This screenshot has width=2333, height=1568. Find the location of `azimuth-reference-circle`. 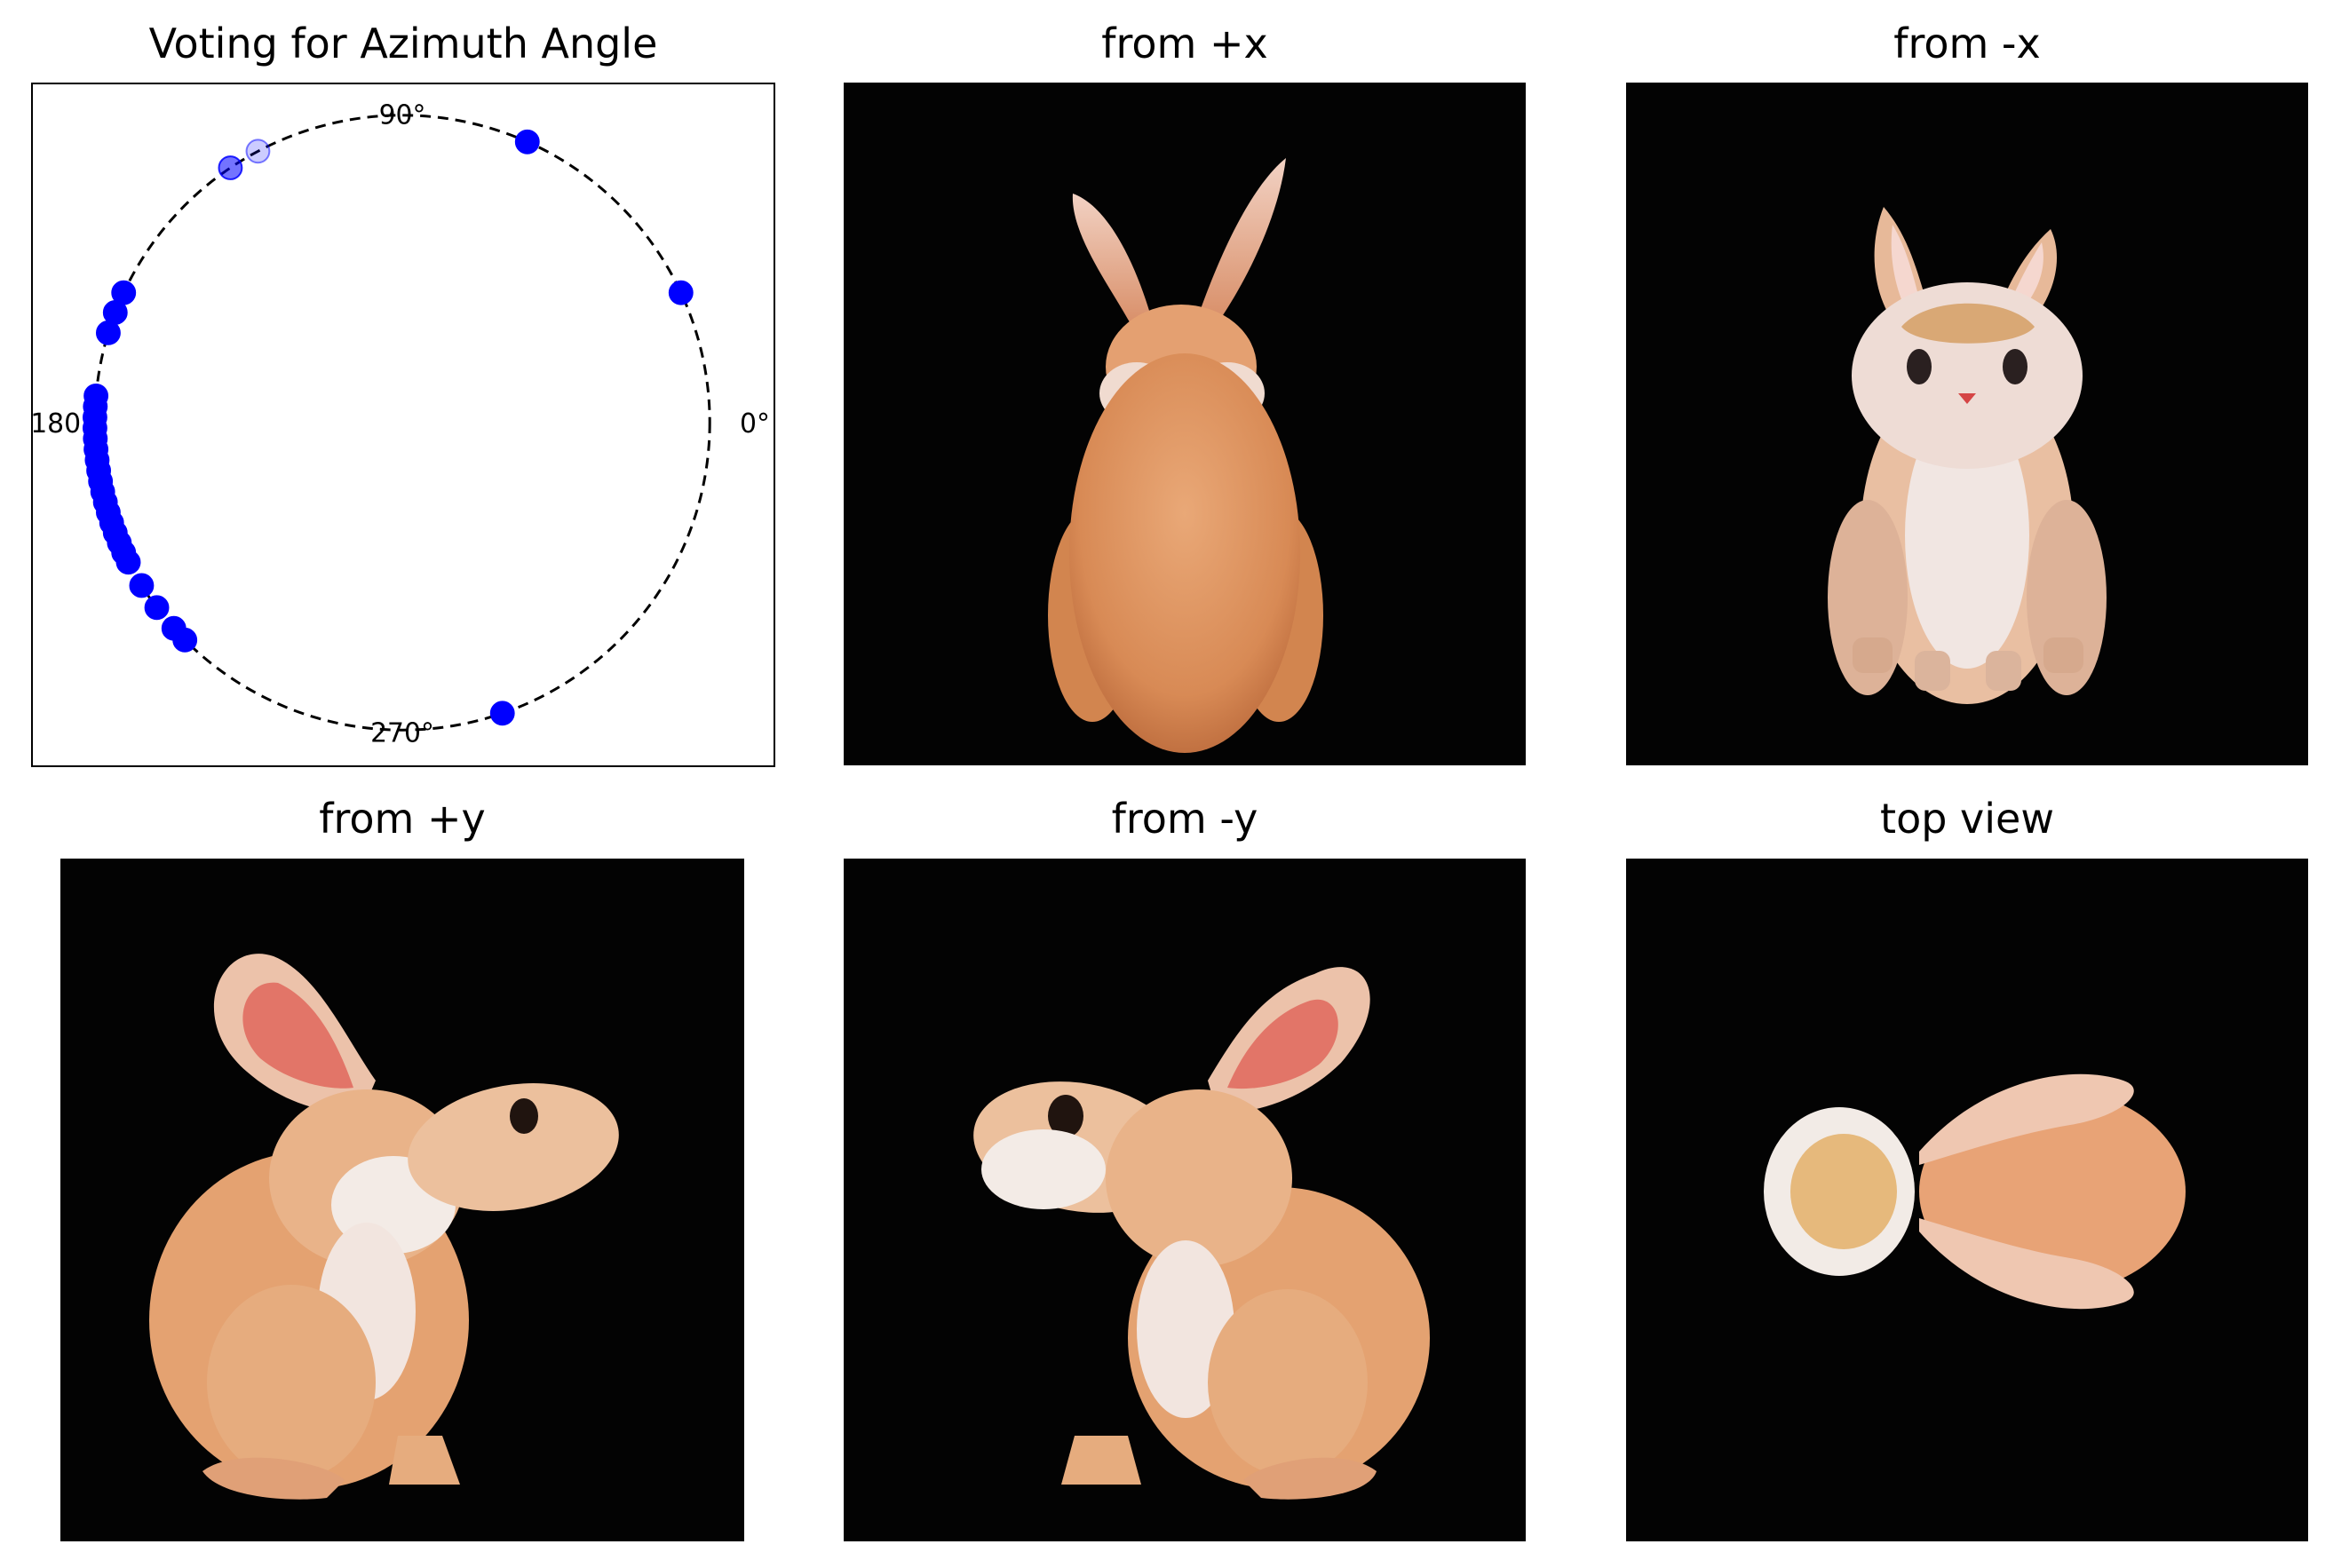

azimuth-reference-circle is located at coordinates (402, 423).